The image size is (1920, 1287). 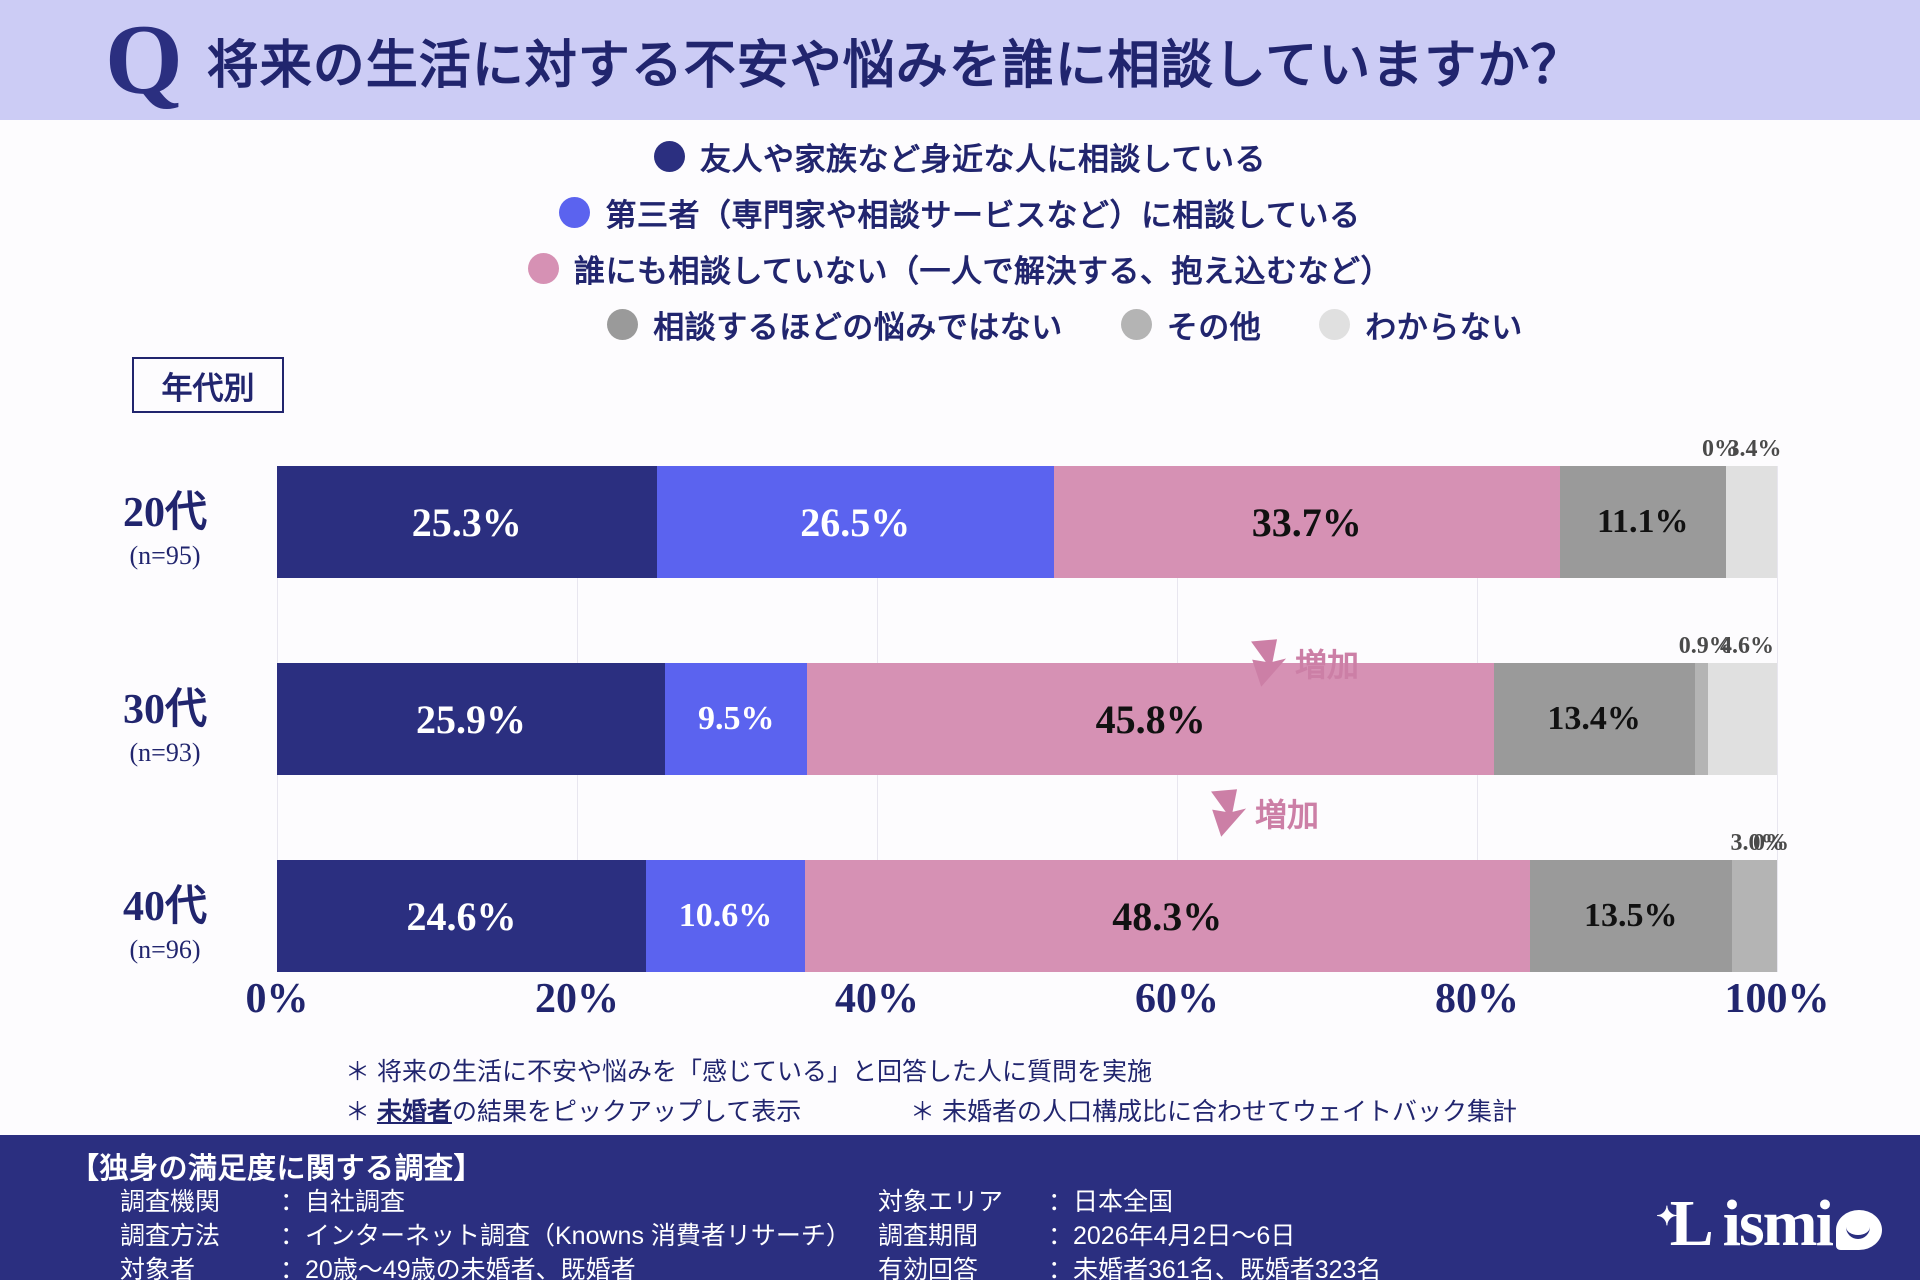 I want to click on meta-value: ：未婚者361名、既婚者323名, so click(x=1215, y=1270).